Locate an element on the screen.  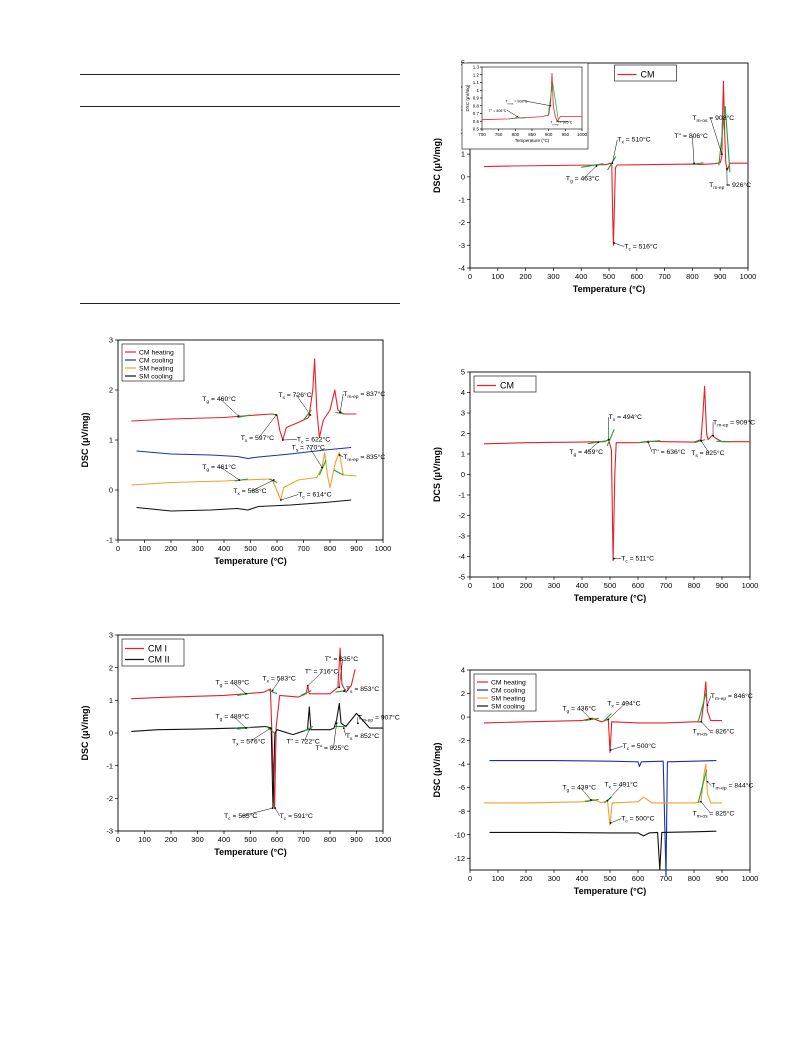
legend-label: CM cooling is located at coordinates (156, 360).